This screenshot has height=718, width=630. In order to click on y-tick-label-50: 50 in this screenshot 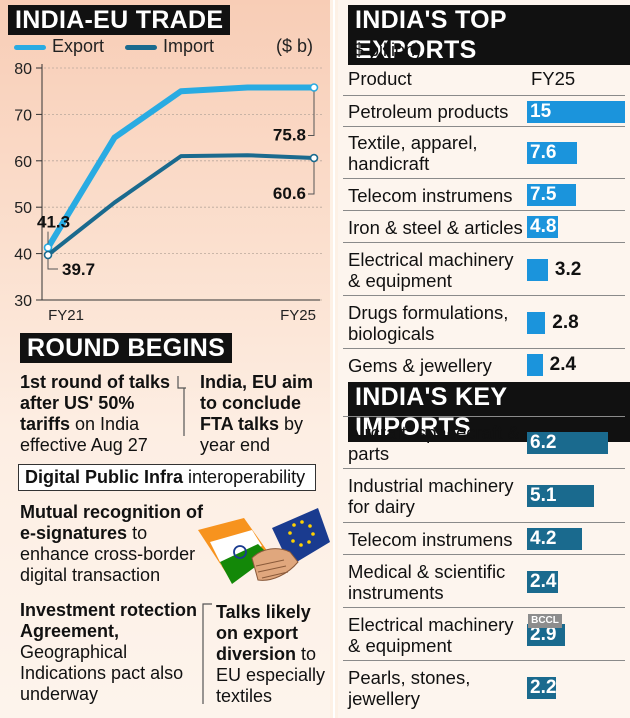, I will do `click(23, 208)`.